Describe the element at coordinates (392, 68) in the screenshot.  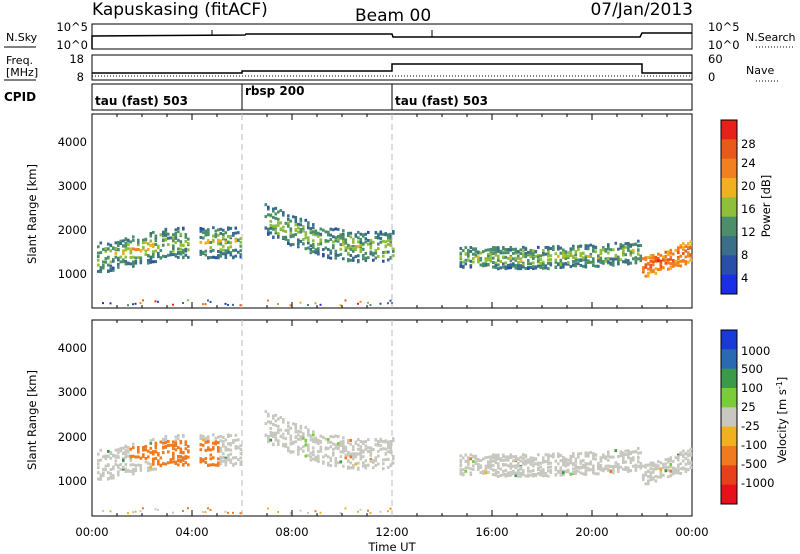
I see `freq-trace` at that location.